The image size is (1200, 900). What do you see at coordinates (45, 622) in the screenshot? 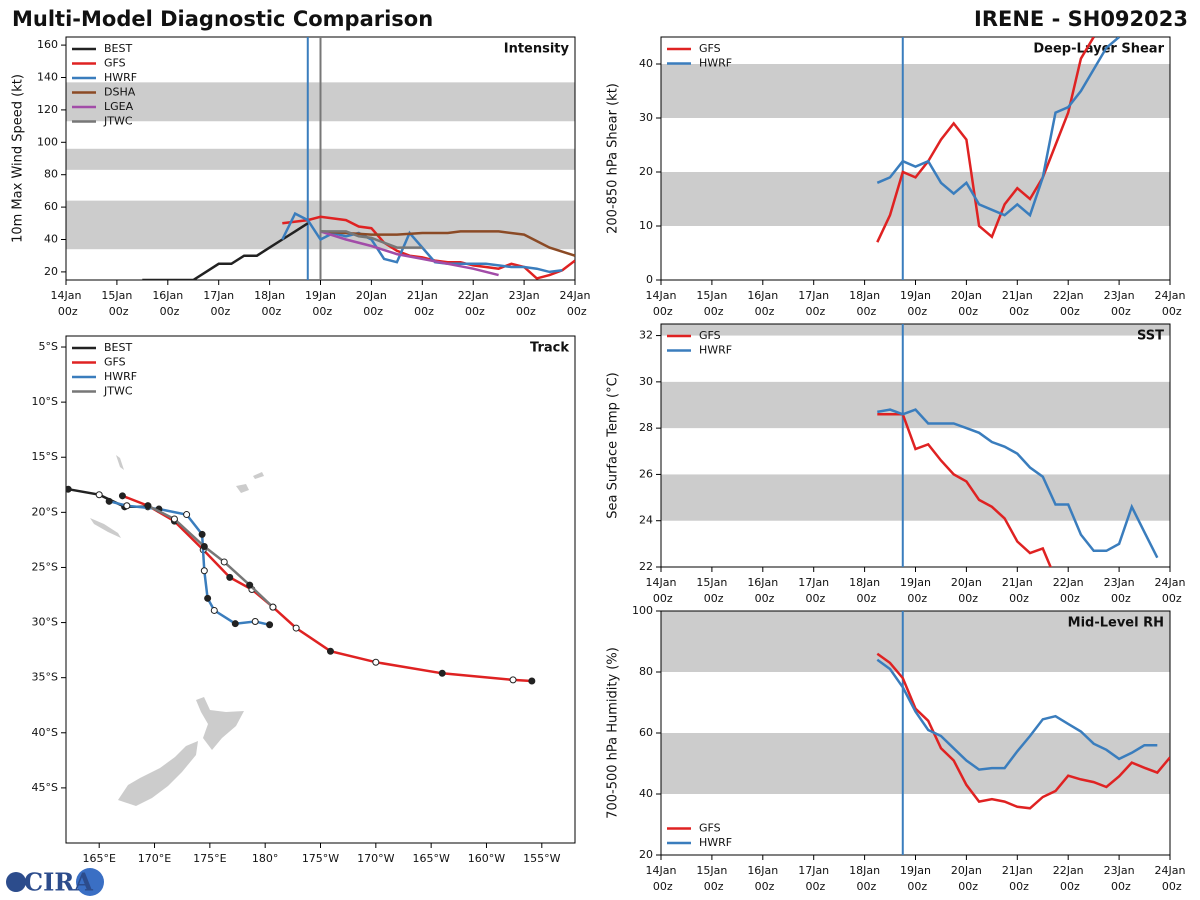
I see `y-tick-label: 30°S` at bounding box center [45, 622].